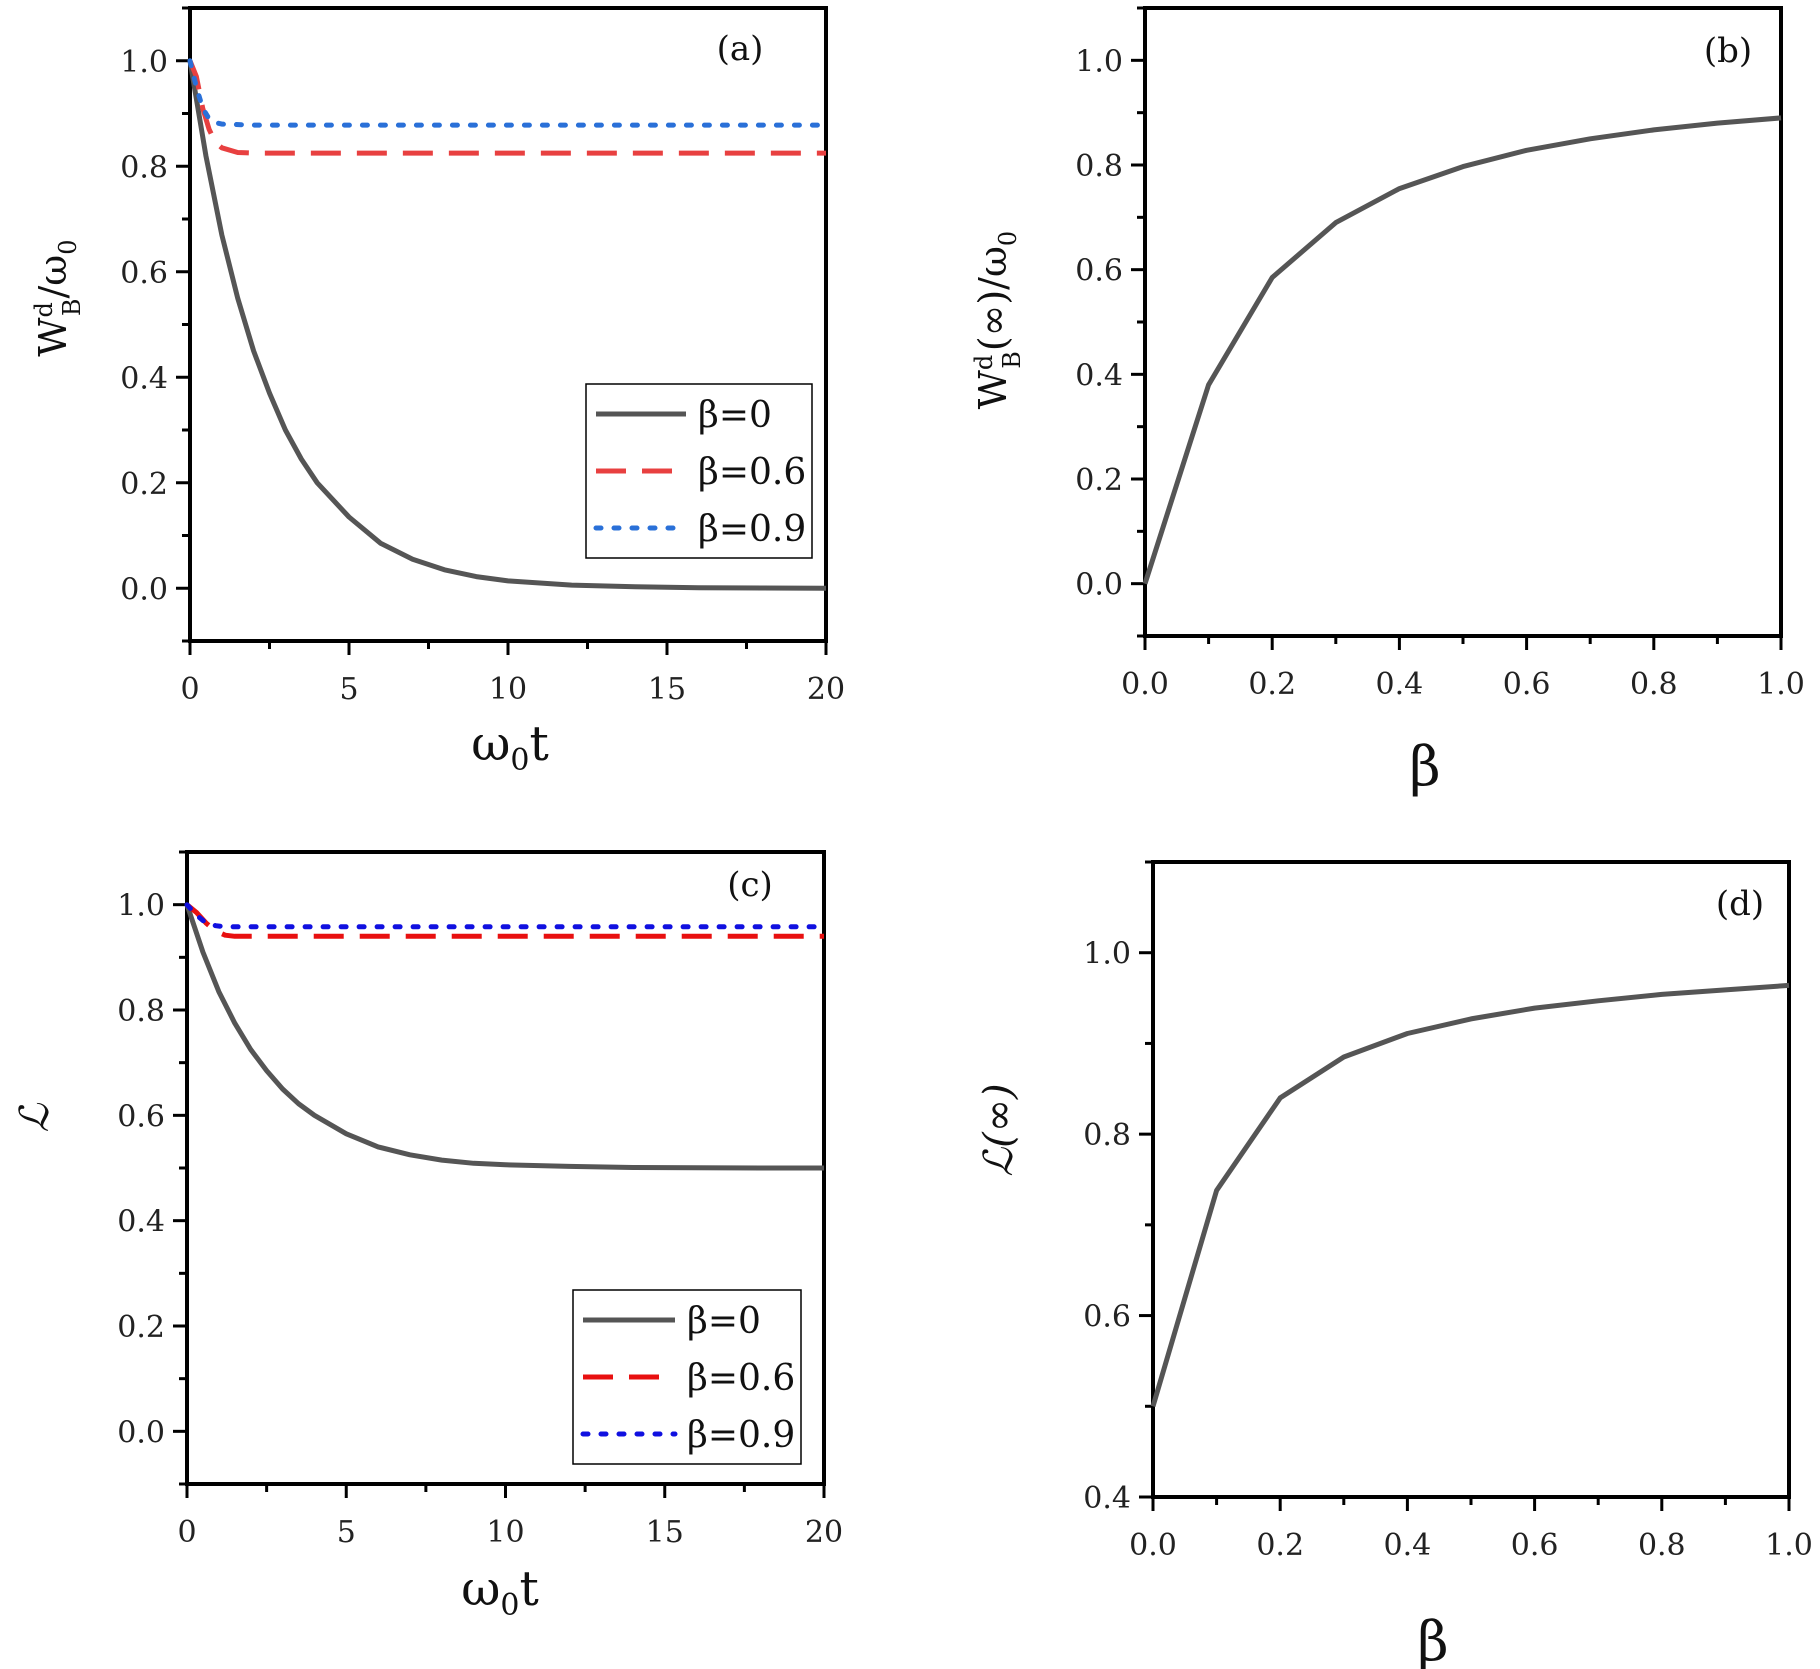  What do you see at coordinates (1424, 766) in the screenshot?
I see `panel-b-xlabel: β` at bounding box center [1424, 766].